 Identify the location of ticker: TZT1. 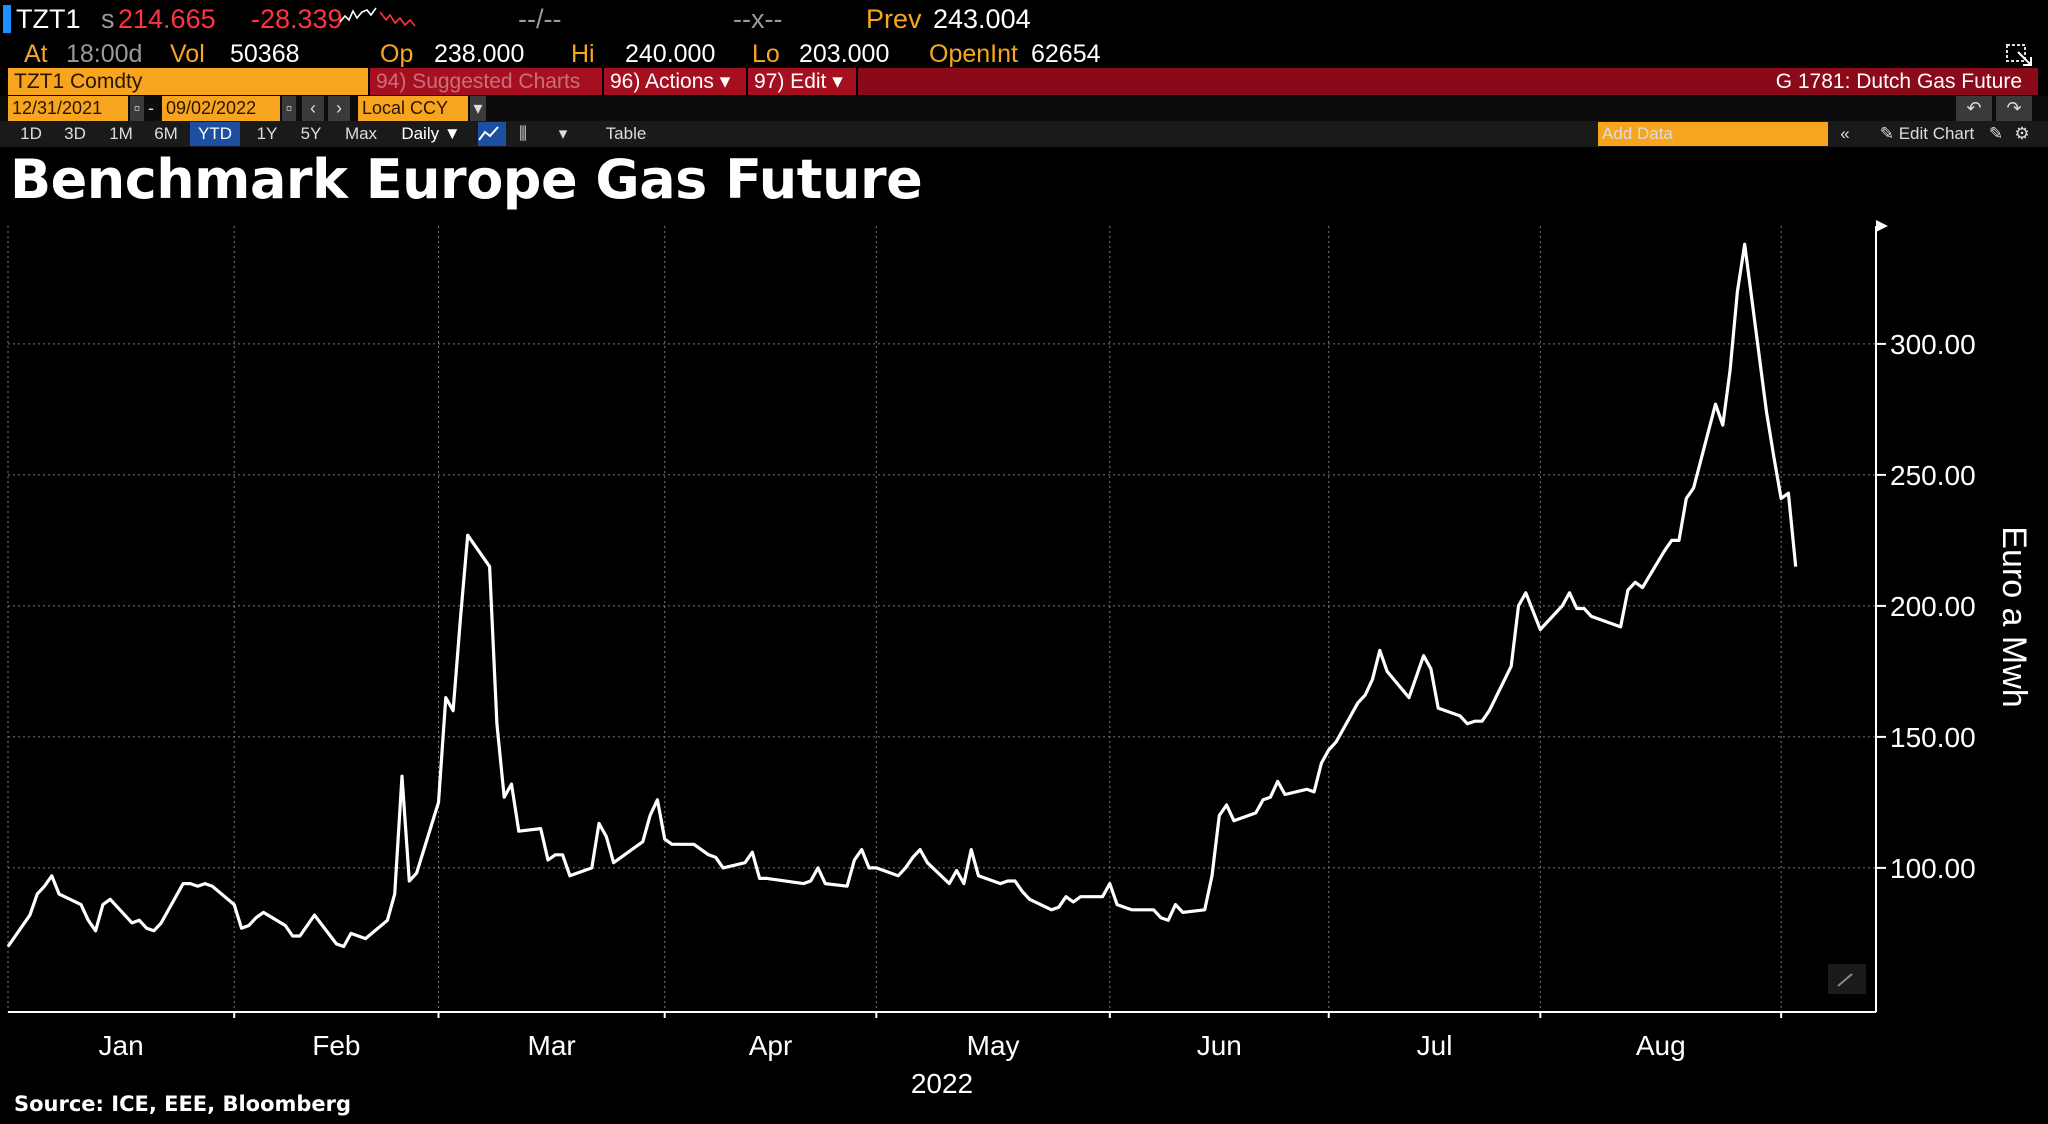
(48, 19).